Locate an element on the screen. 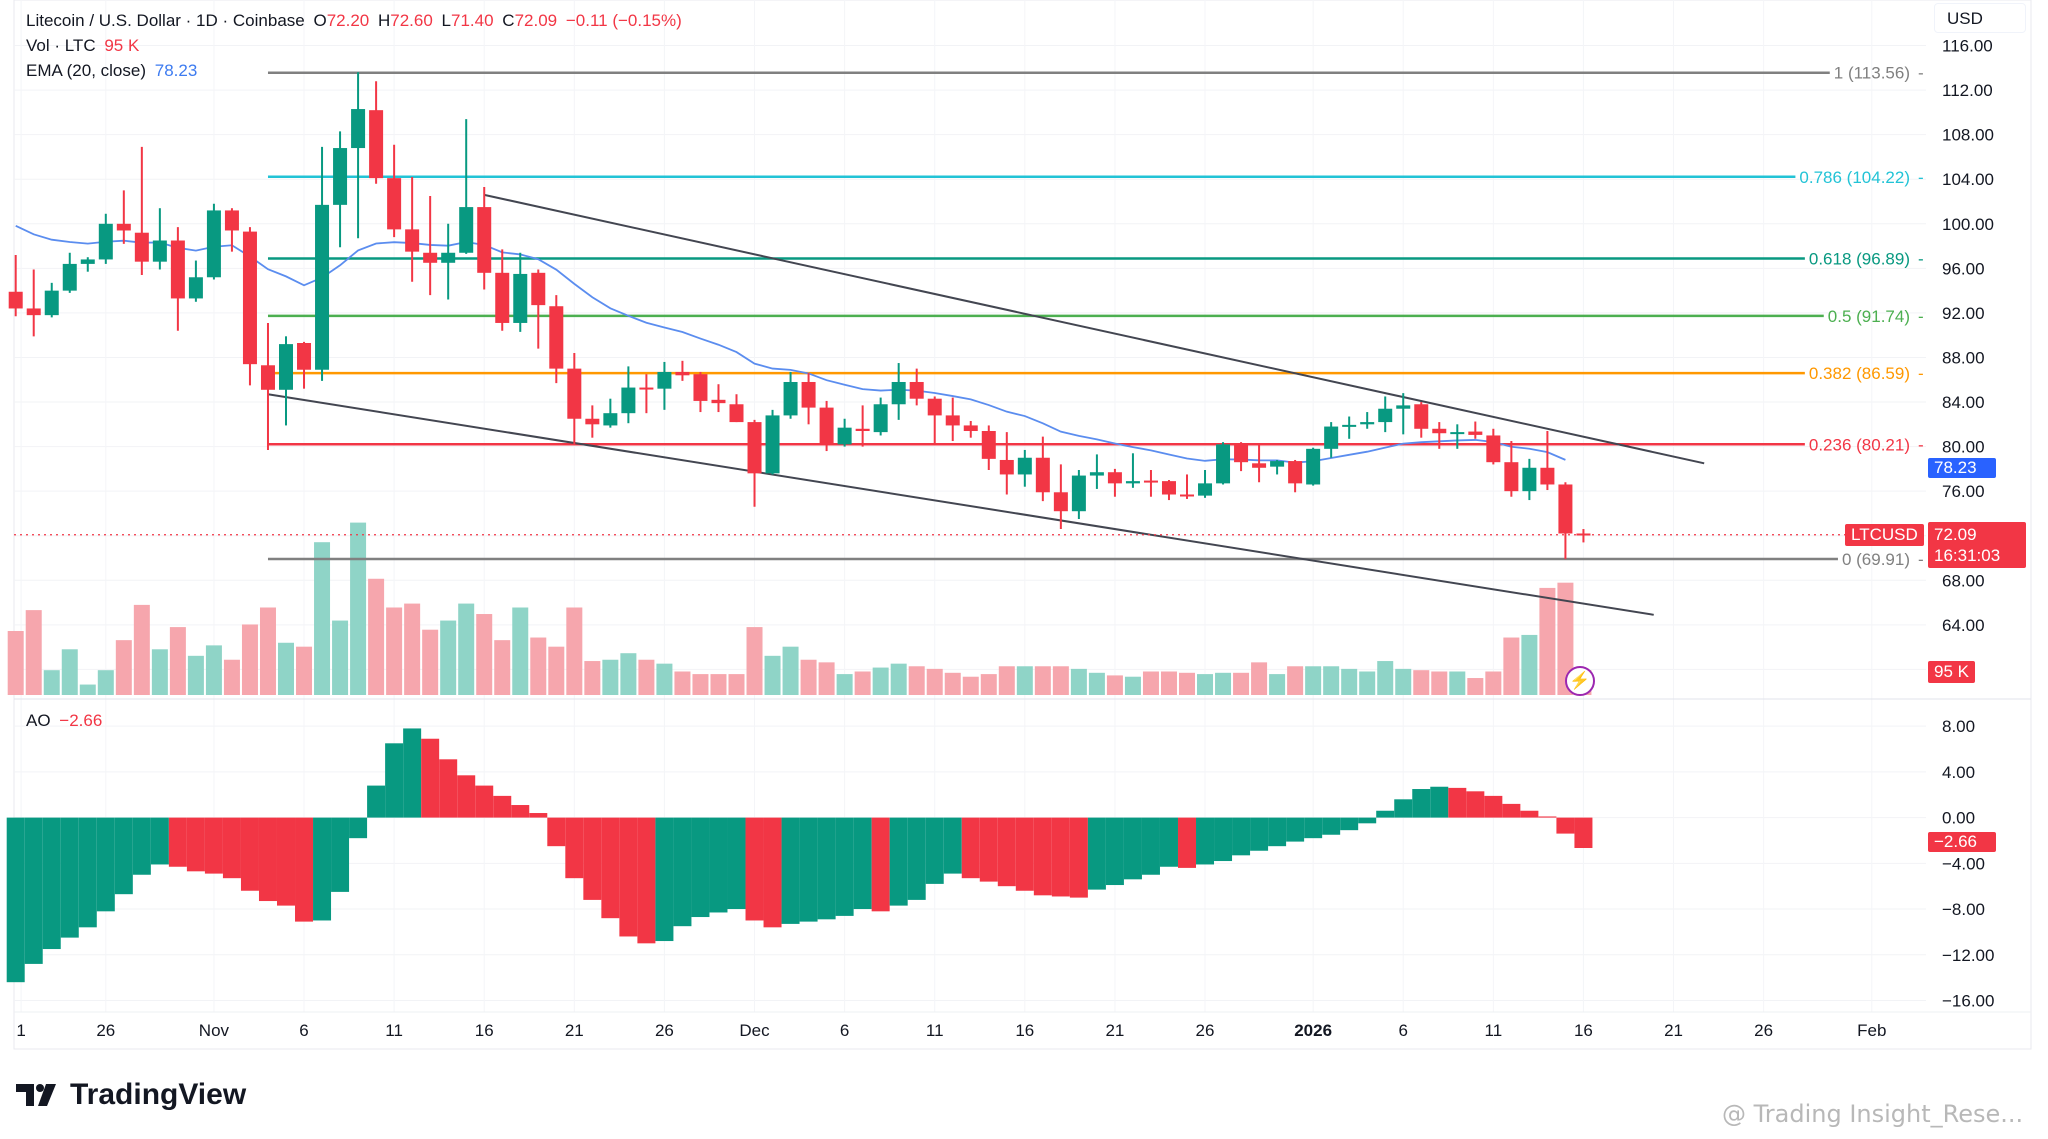  volume-legend: Vol · LTC 95 K is located at coordinates (84, 46).